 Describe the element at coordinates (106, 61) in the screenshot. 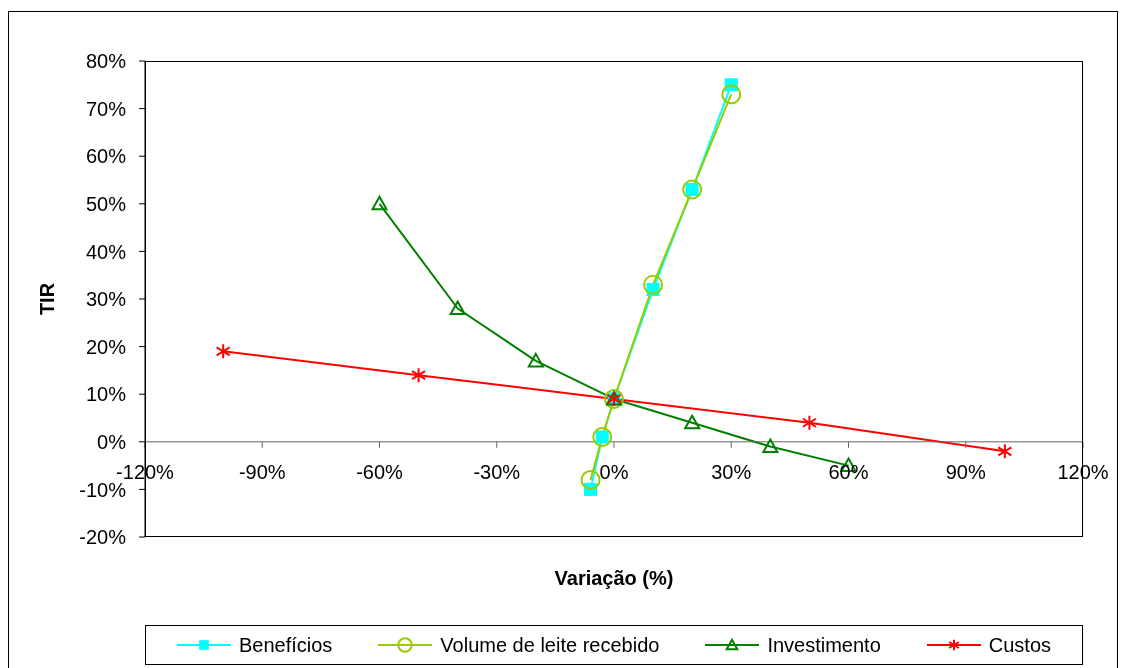

I see `y-tick-label: 80%` at that location.